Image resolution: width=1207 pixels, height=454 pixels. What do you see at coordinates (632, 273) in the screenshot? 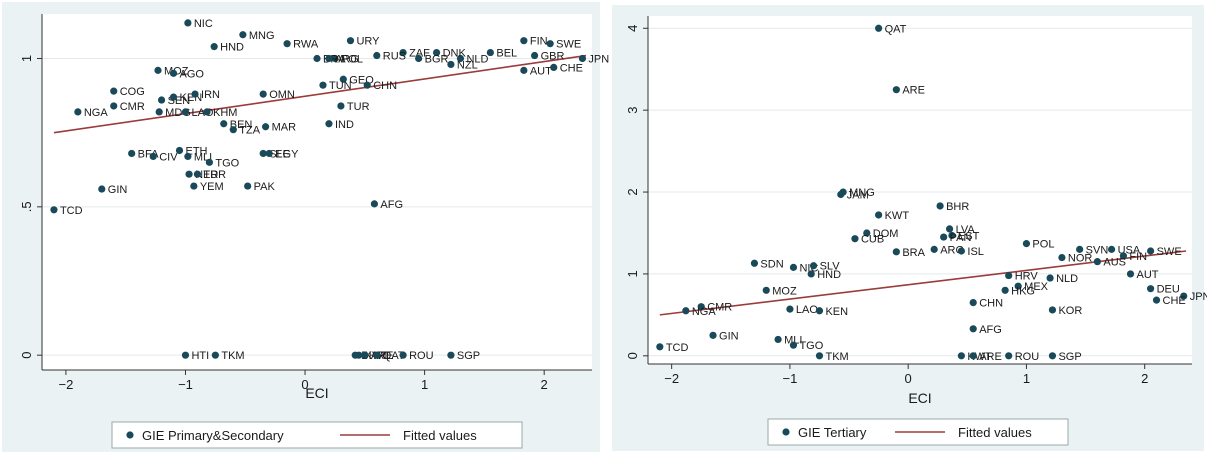
I see `right-y-tick-label: 1` at bounding box center [632, 273].